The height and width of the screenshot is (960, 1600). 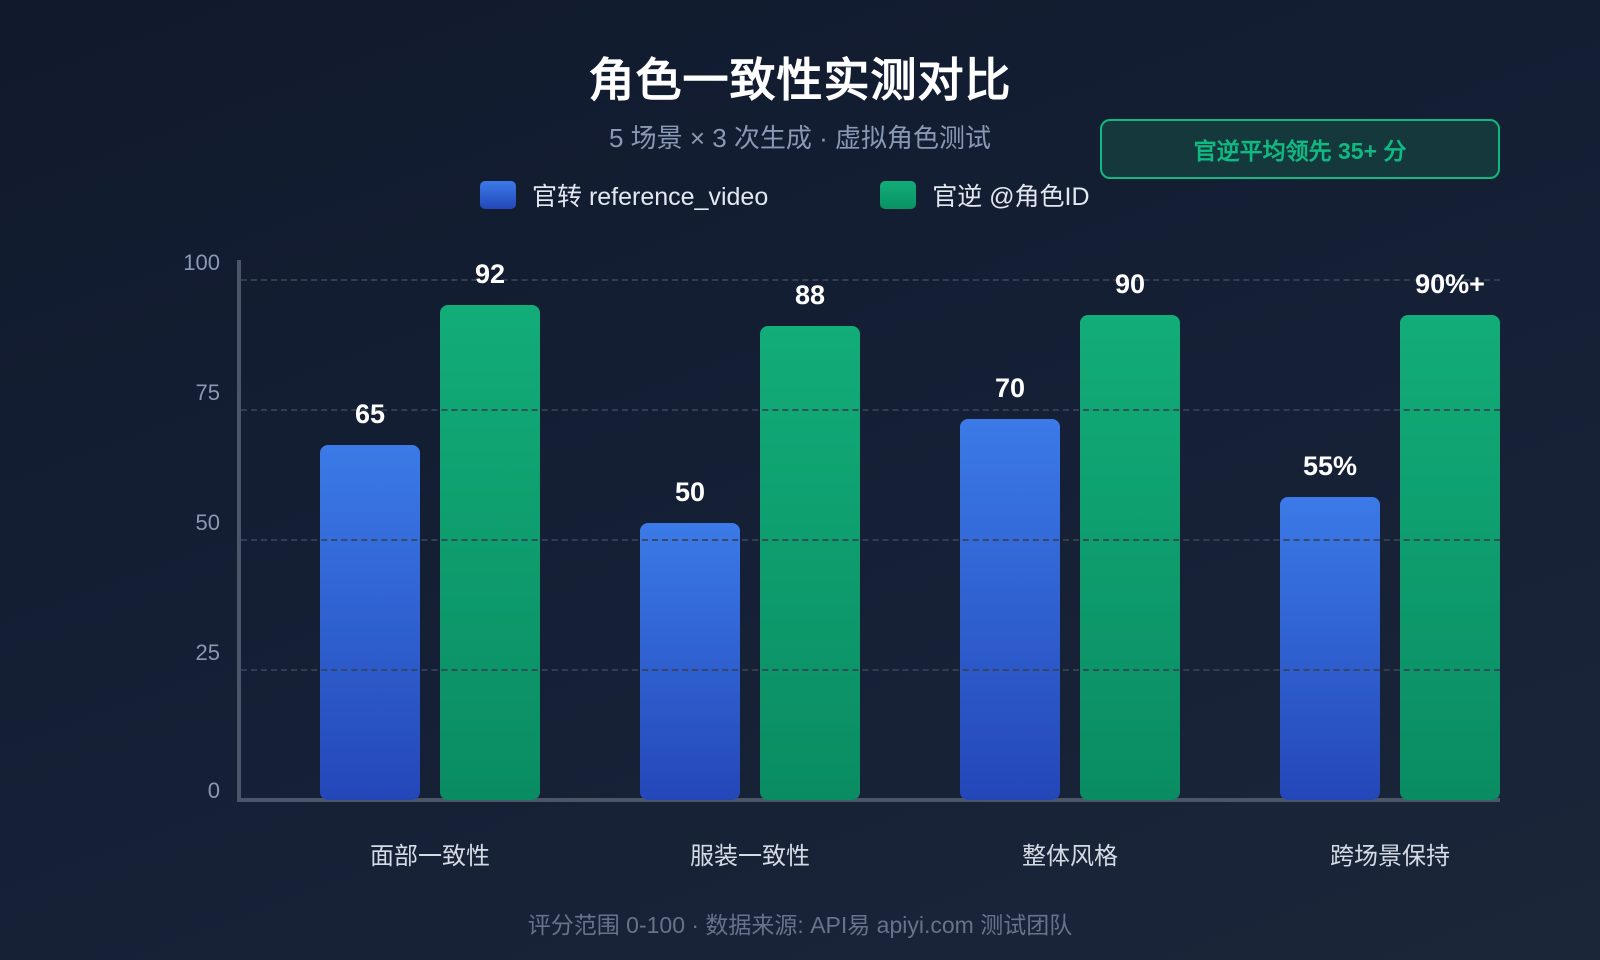 I want to click on bar-value-label: 92, so click(x=490, y=273).